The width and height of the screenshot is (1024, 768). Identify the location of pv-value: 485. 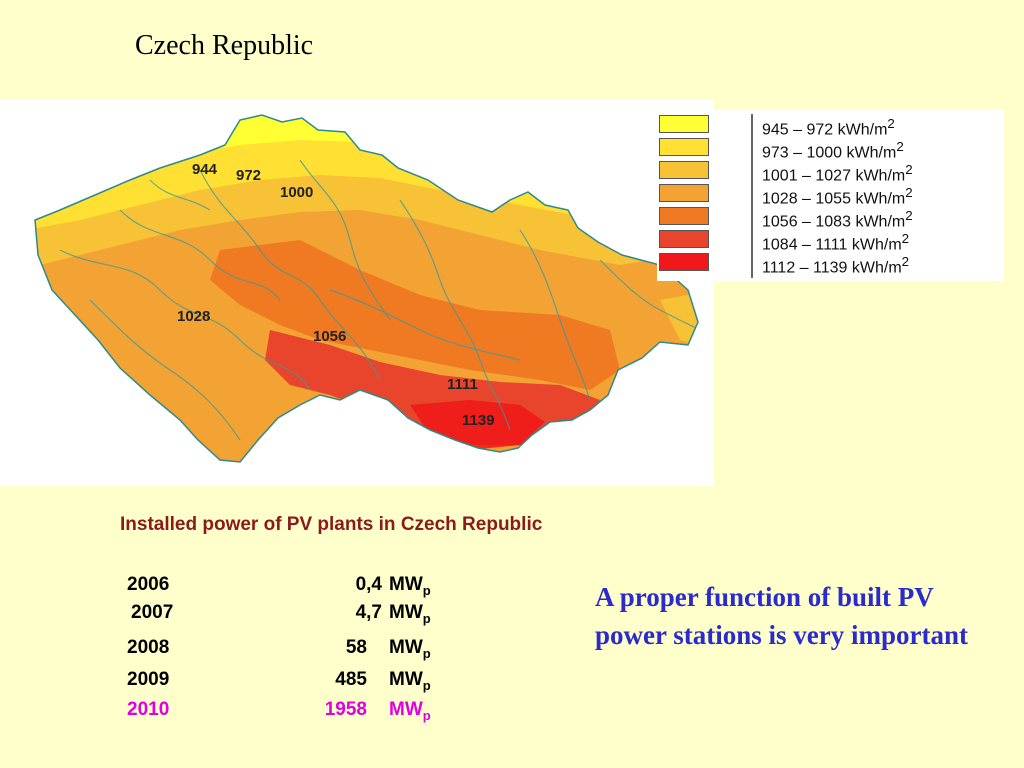
(351, 679).